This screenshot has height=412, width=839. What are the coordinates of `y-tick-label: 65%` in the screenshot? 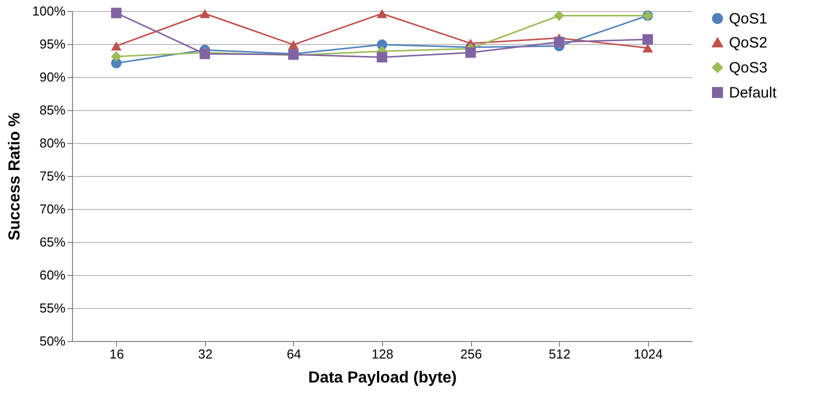 It's located at (52, 242).